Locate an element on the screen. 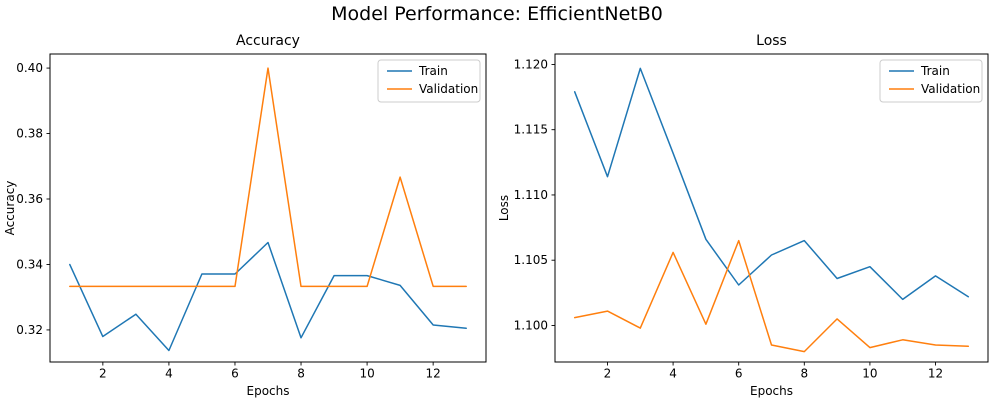 This screenshot has height=404, width=994. y-axis-label: Loss is located at coordinates (504, 208).